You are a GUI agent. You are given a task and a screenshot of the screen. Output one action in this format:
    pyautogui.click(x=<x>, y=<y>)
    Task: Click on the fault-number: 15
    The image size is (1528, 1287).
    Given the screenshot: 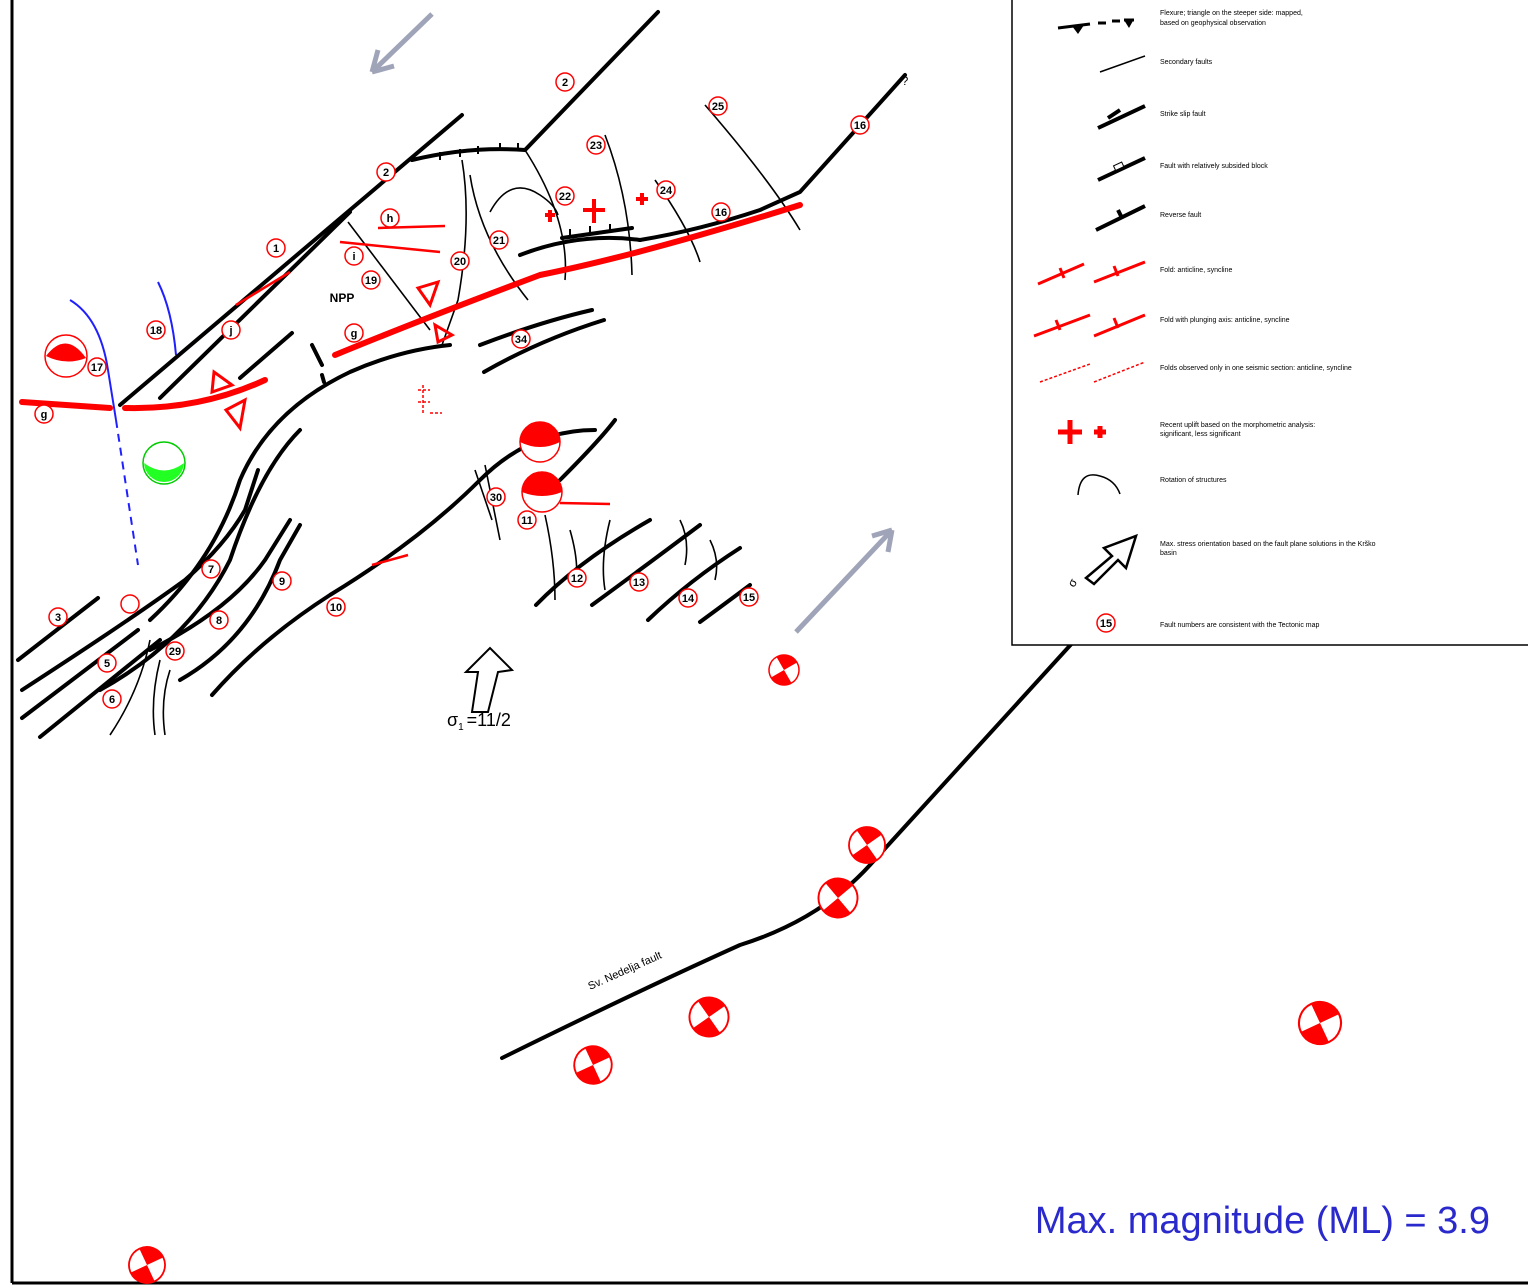 What is the action you would take?
    pyautogui.click(x=749, y=598)
    